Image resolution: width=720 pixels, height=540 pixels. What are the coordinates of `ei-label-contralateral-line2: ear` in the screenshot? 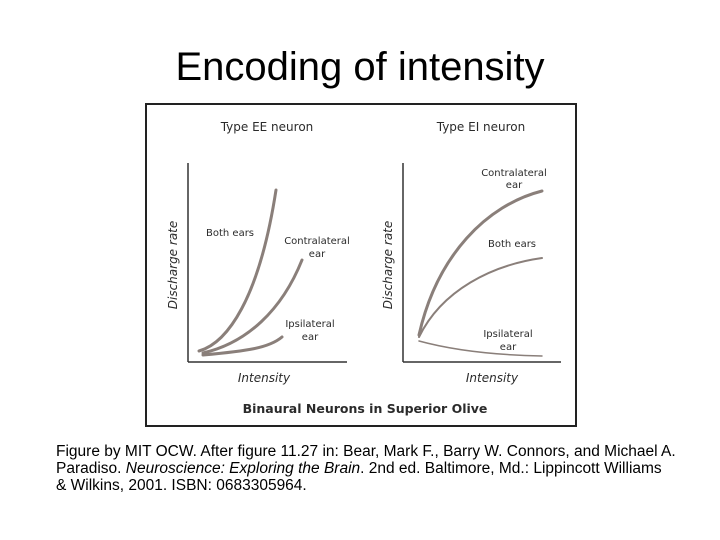 It's located at (514, 185).